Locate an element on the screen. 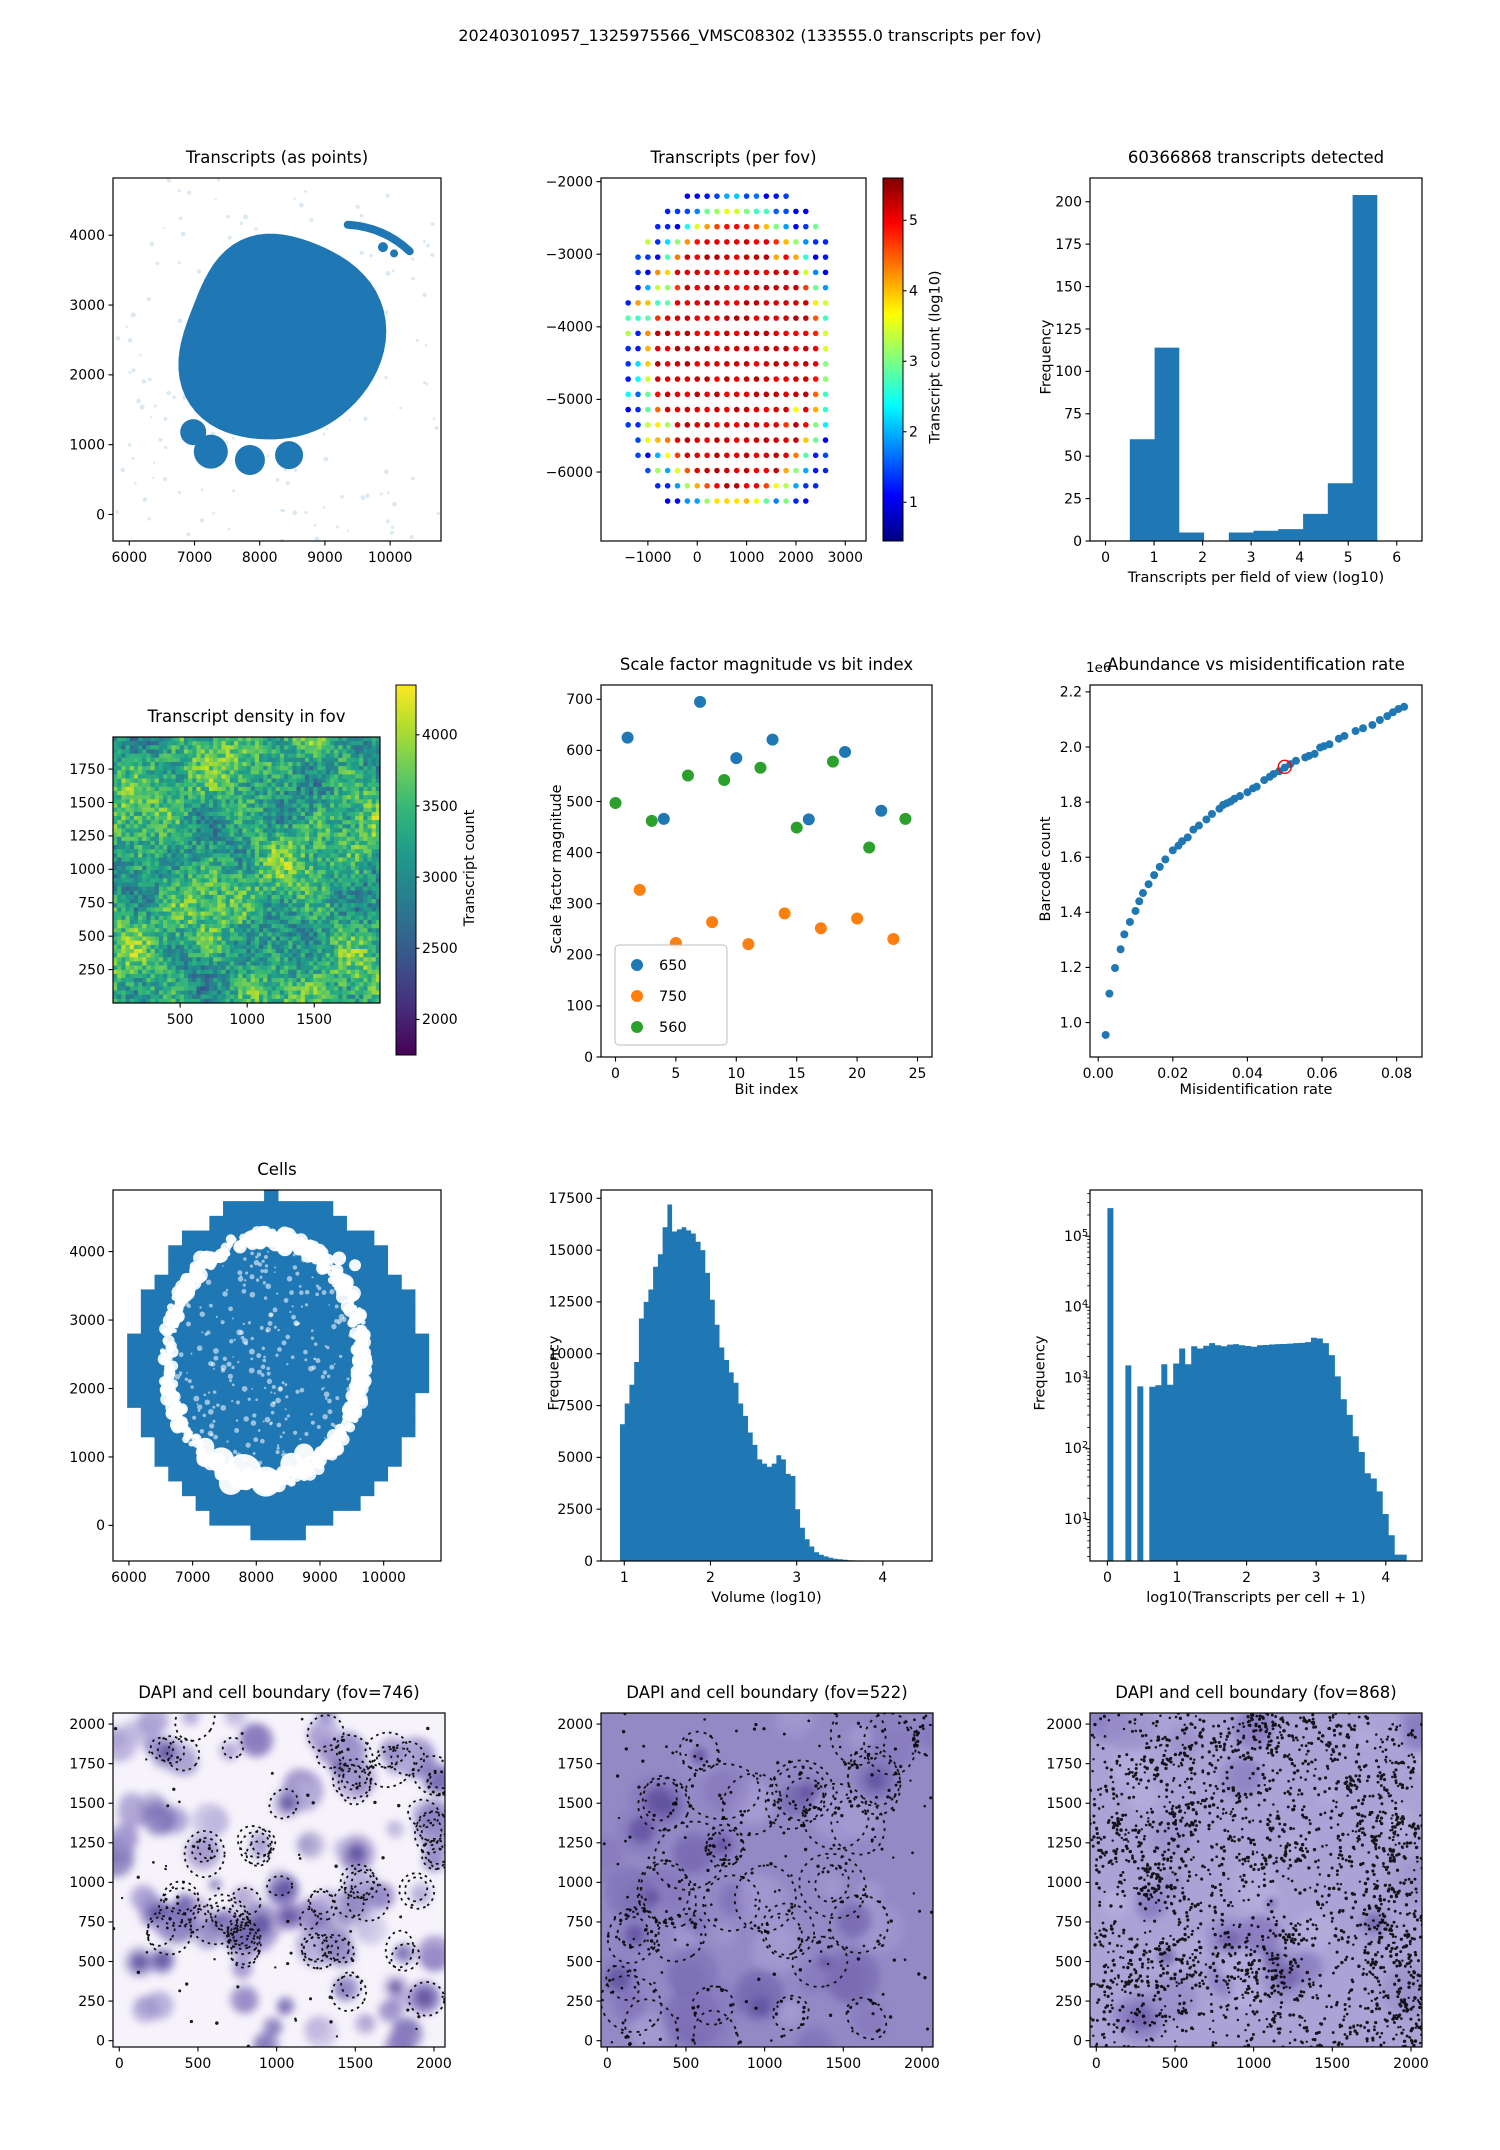 Image resolution: width=1500 pixels, height=2150 pixels. density-heatmap is located at coordinates (247, 870).